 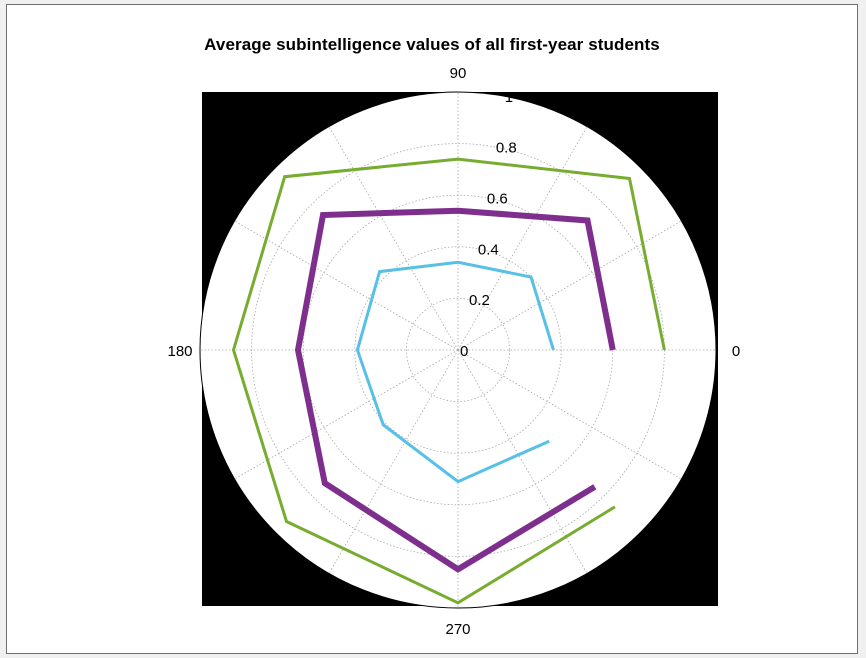 I want to click on angle-tick-label: 240, so click(x=318, y=592).